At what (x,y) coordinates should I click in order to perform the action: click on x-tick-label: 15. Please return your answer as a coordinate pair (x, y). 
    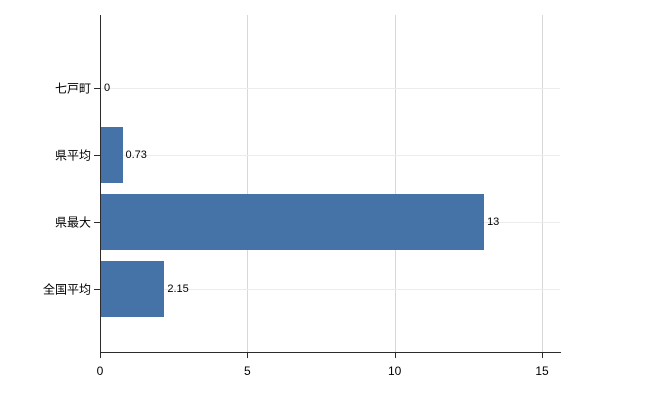
    Looking at the image, I should click on (542, 371).